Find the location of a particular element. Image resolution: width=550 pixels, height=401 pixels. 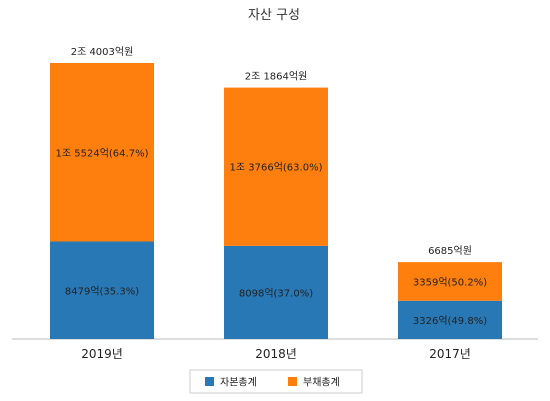

legend-swatch-series0 is located at coordinates (209, 381).